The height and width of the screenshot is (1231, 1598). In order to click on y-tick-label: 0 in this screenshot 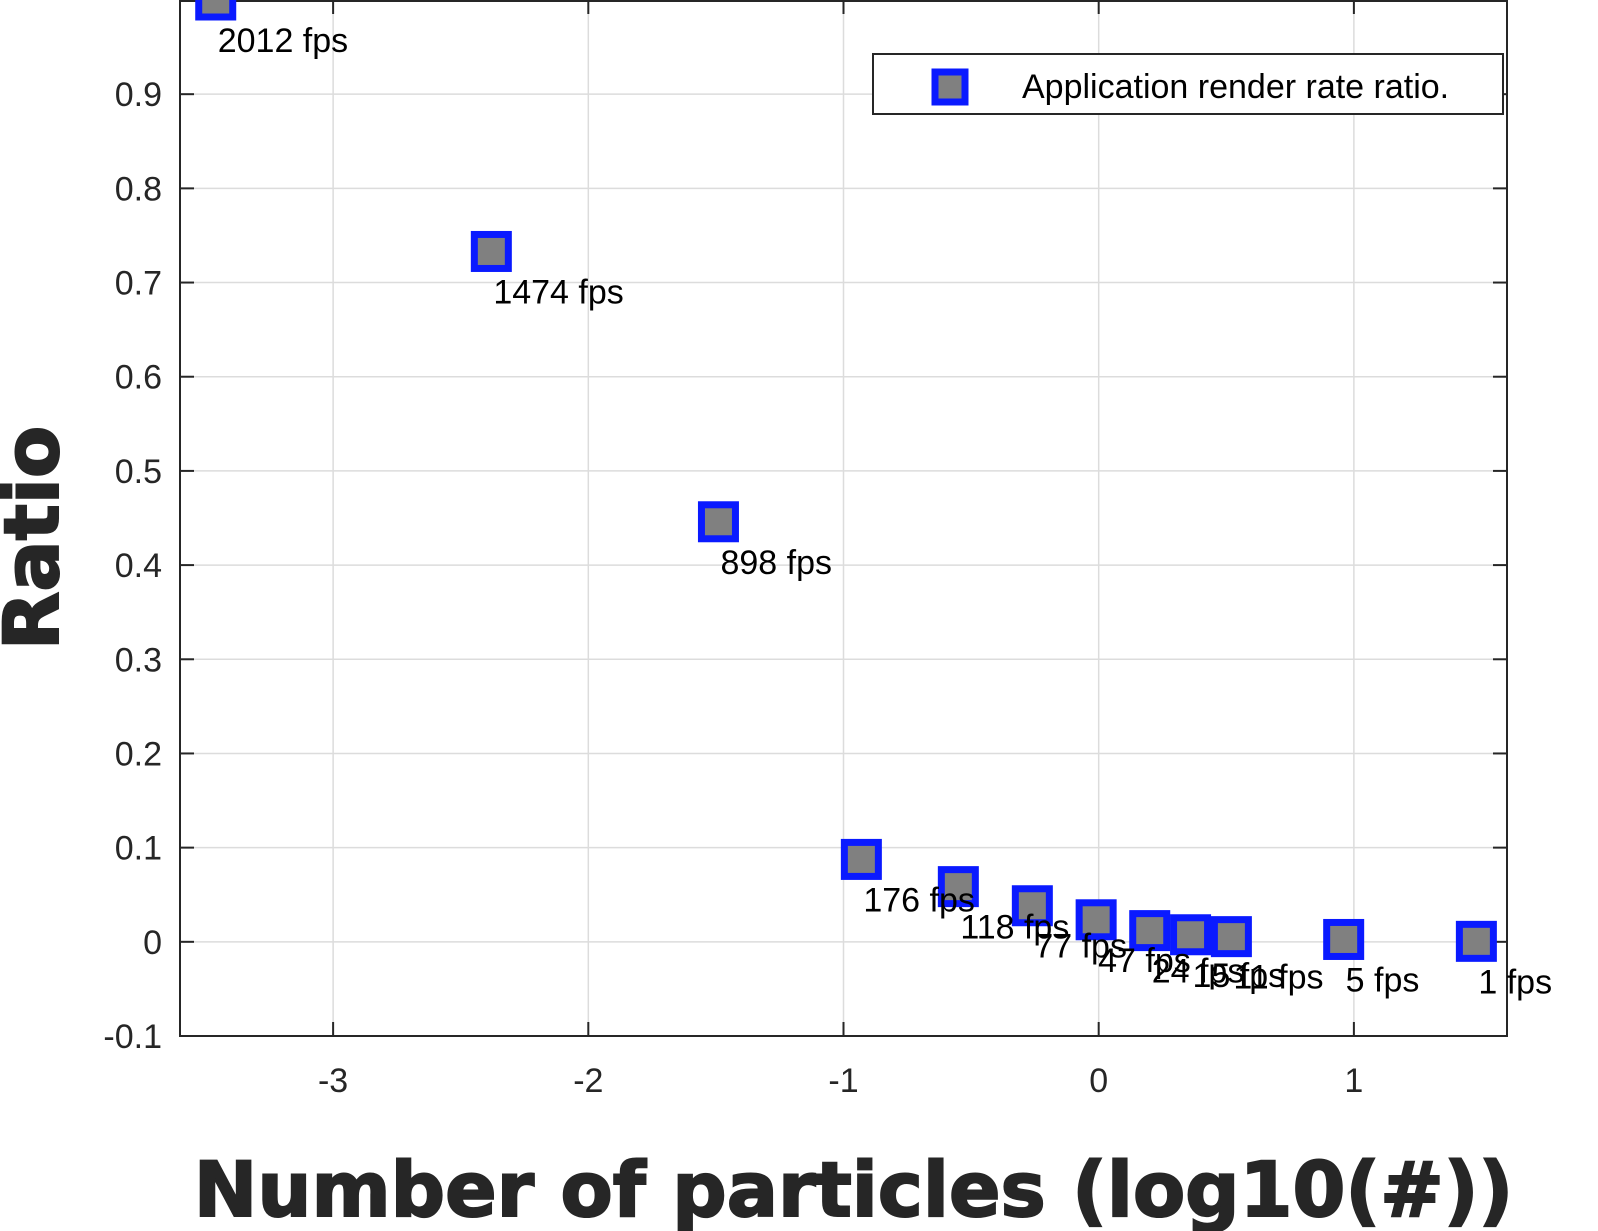, I will do `click(152, 943)`.